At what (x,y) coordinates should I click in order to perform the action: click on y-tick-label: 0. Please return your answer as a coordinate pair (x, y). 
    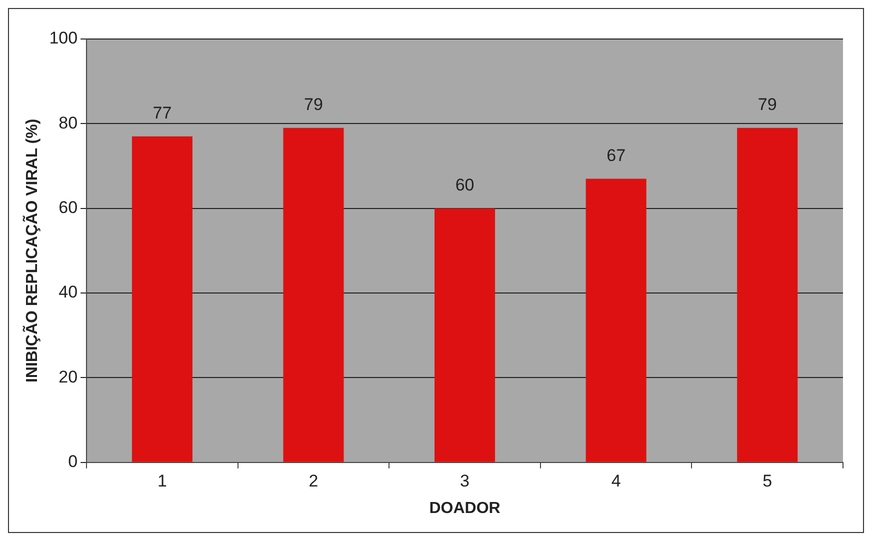
    Looking at the image, I should click on (73, 462).